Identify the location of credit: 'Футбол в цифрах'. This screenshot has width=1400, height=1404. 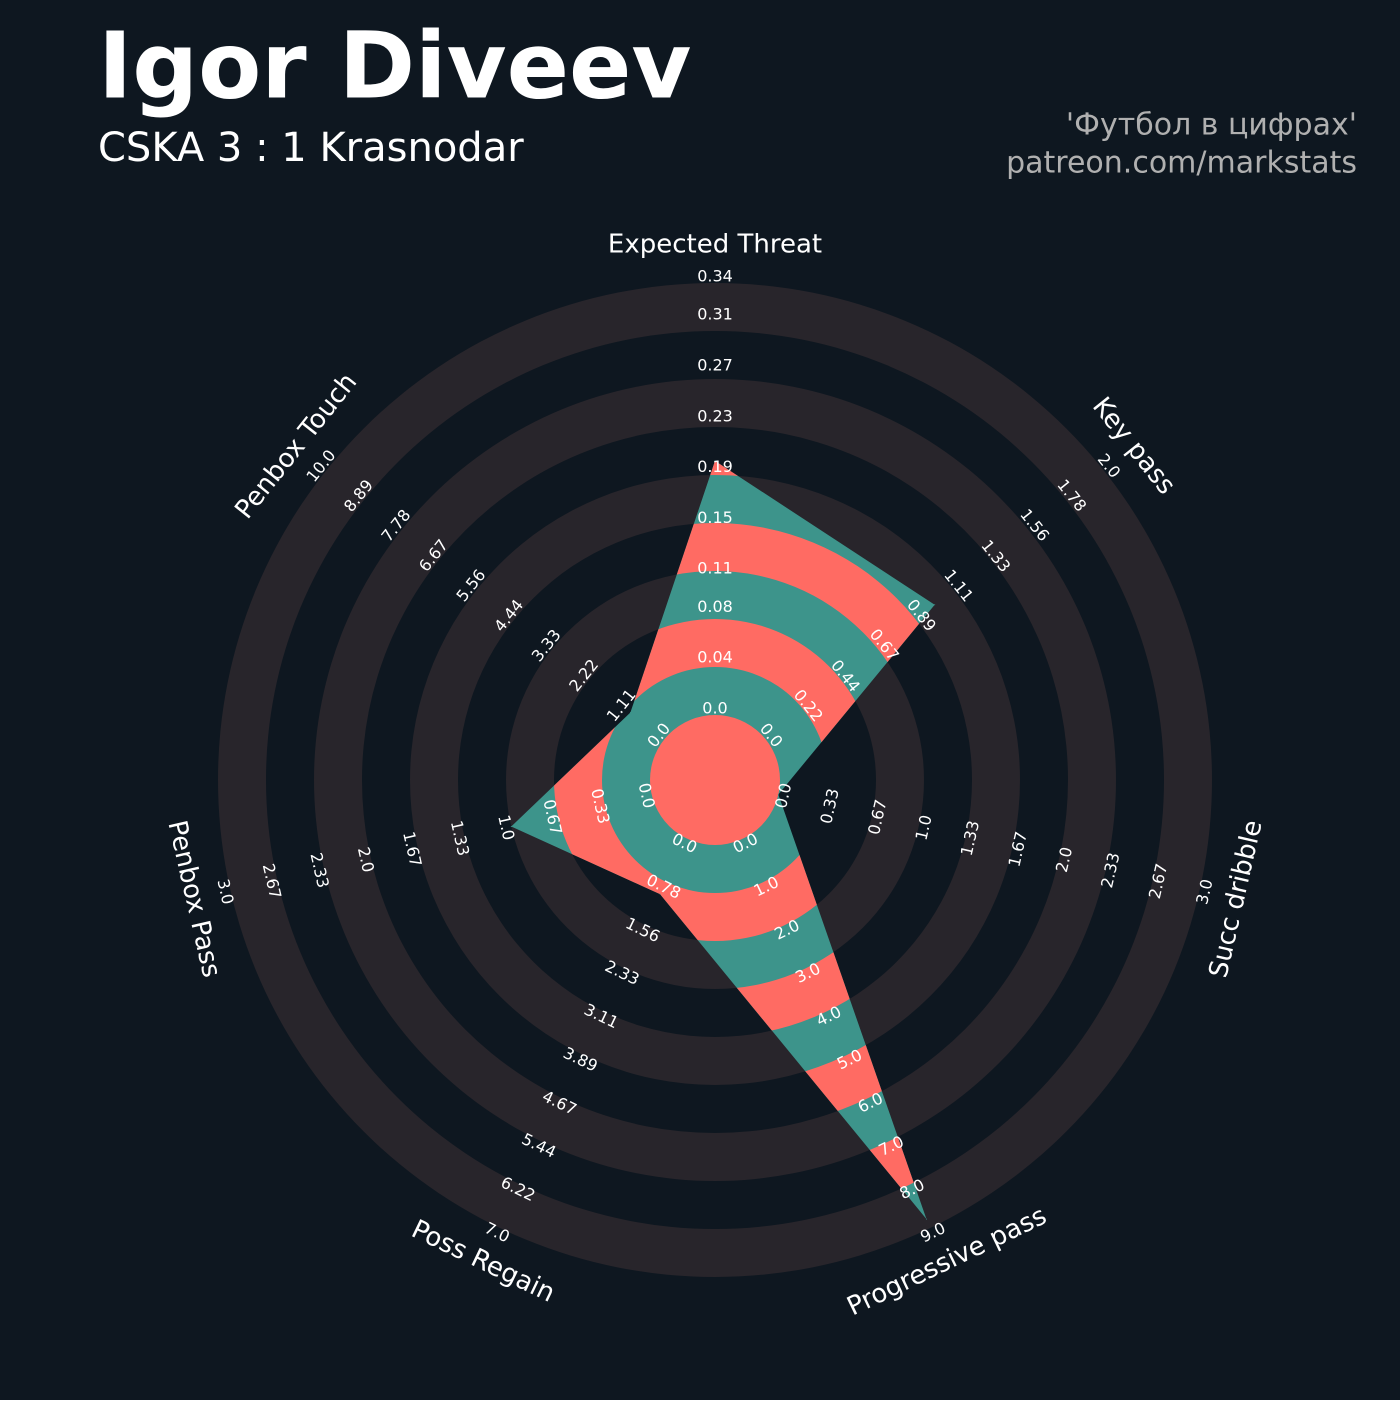
(1211, 125).